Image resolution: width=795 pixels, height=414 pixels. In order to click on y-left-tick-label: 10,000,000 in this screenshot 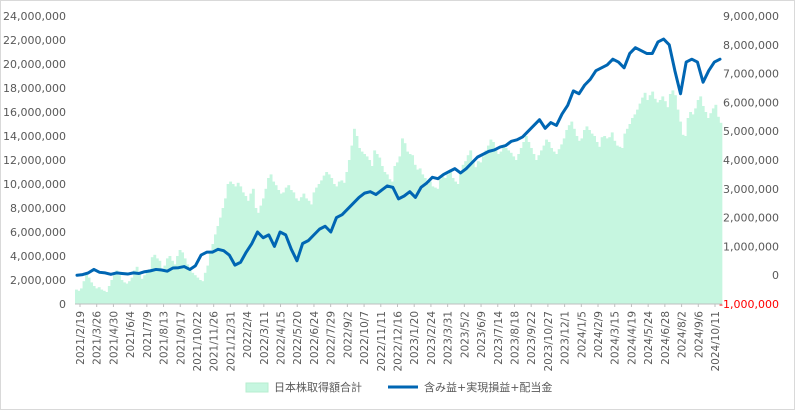, I will do `click(34, 184)`.